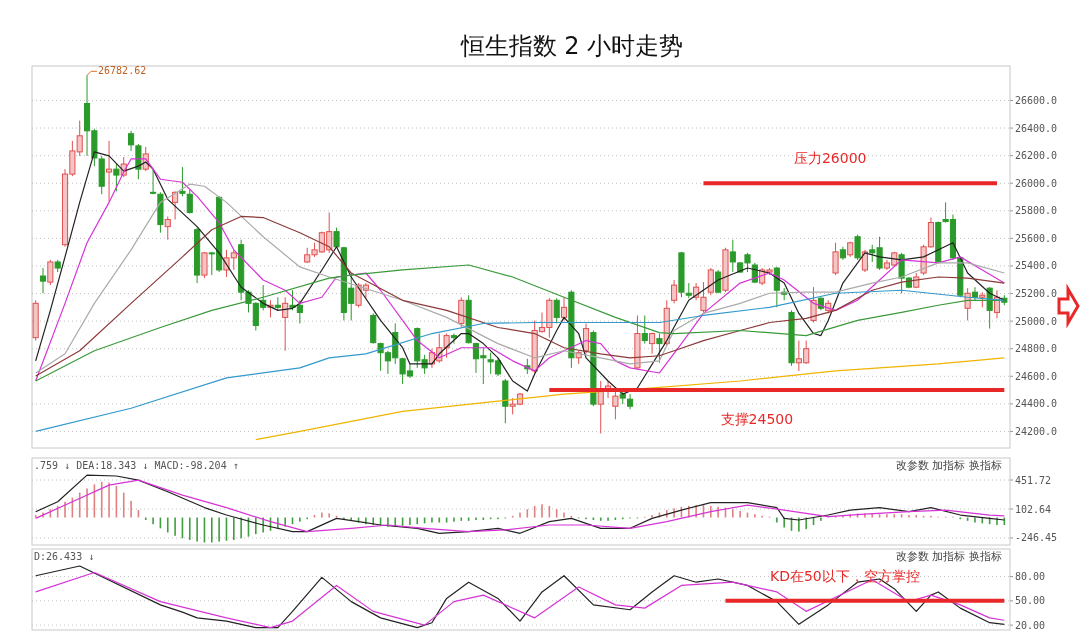  I want to click on y-tick-label: 24400.0, so click(1036, 404).